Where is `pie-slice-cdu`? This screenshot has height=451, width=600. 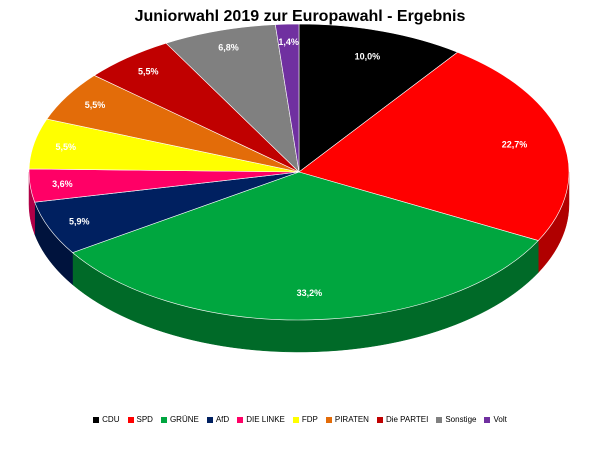 pie-slice-cdu is located at coordinates (378, 98).